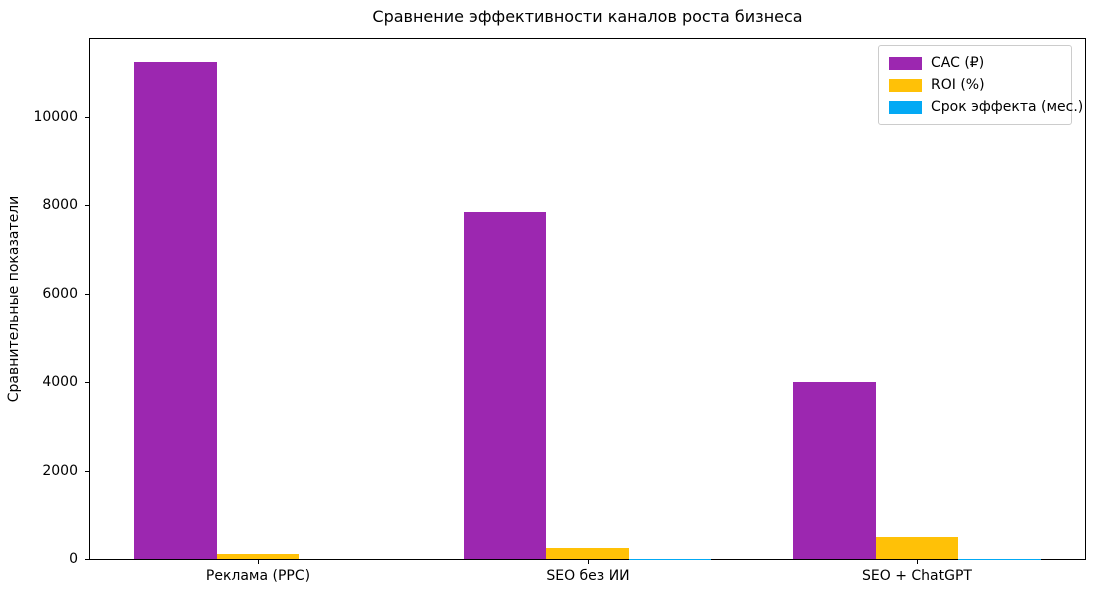 Image resolution: width=1100 pixels, height=600 pixels. I want to click on bar-ROI (%)-SEO без ИИ, so click(587, 553).